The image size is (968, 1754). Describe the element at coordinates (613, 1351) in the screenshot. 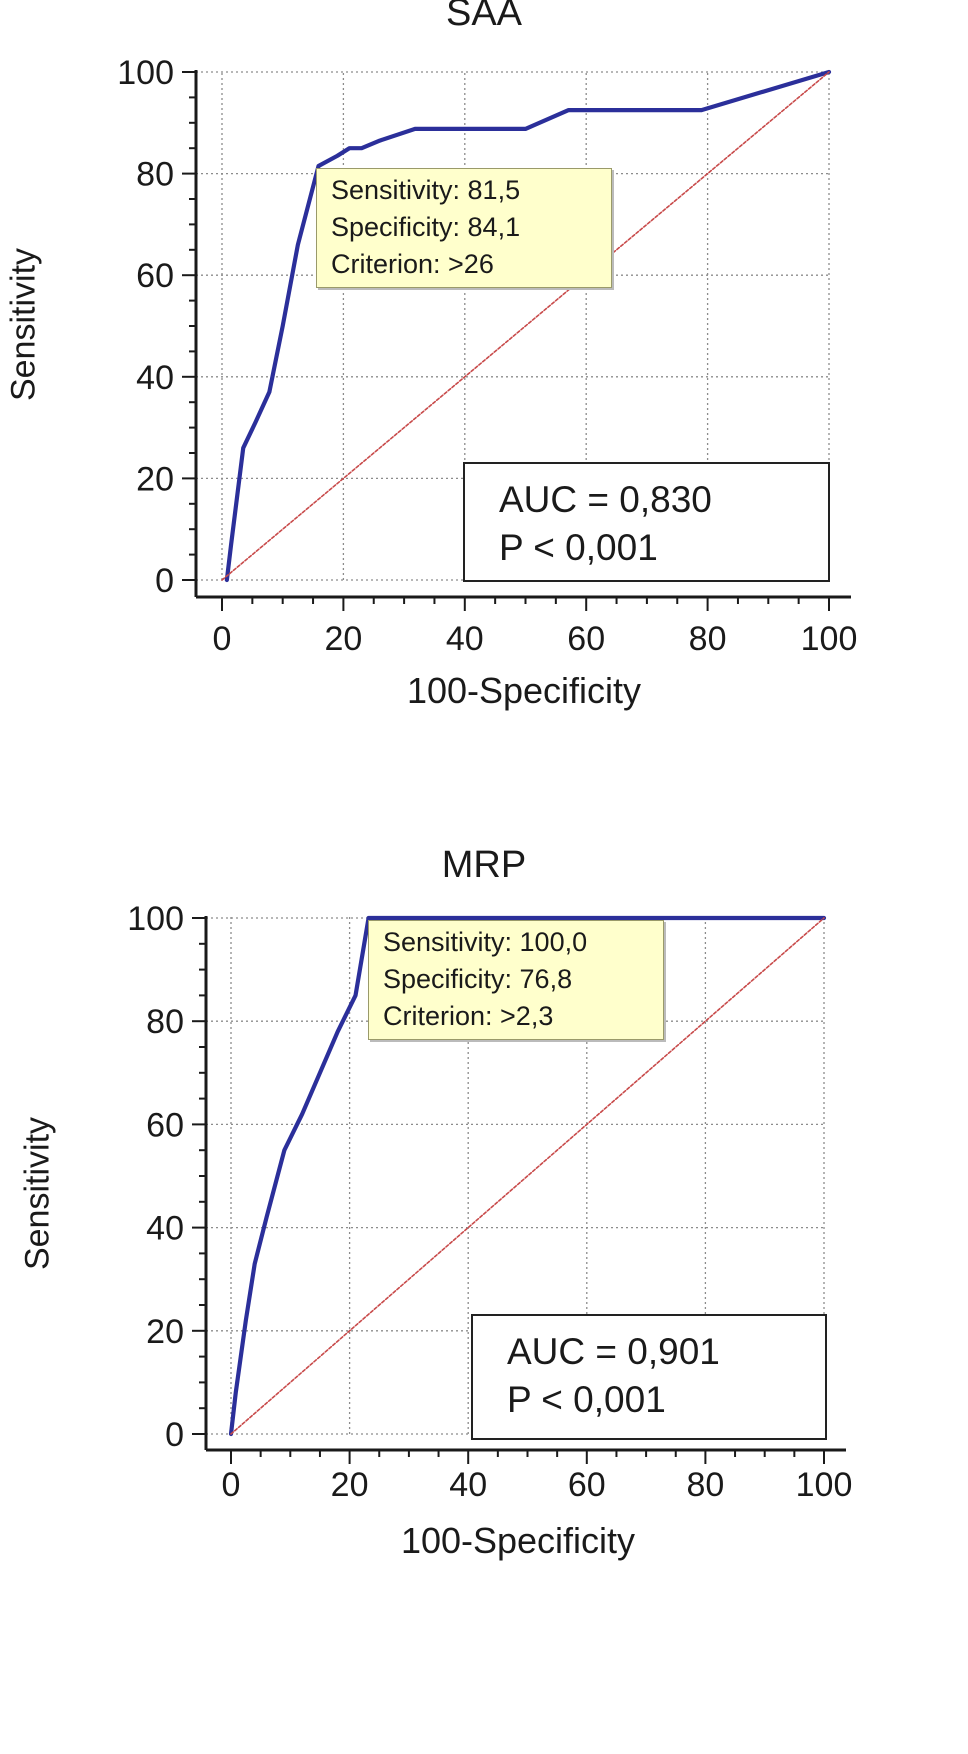

I see `auc-value: AUC = 0,901` at that location.